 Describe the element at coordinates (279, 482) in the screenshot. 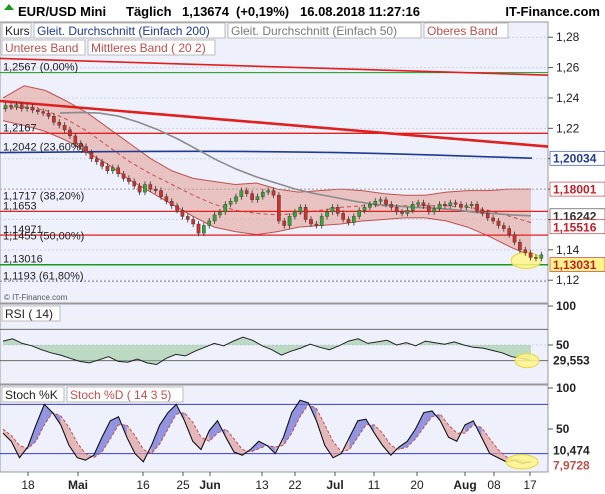

I see `x-axis: 18 Mai 16 25 Jun 13 22 Jul 11 20 Aug 08 17` at that location.